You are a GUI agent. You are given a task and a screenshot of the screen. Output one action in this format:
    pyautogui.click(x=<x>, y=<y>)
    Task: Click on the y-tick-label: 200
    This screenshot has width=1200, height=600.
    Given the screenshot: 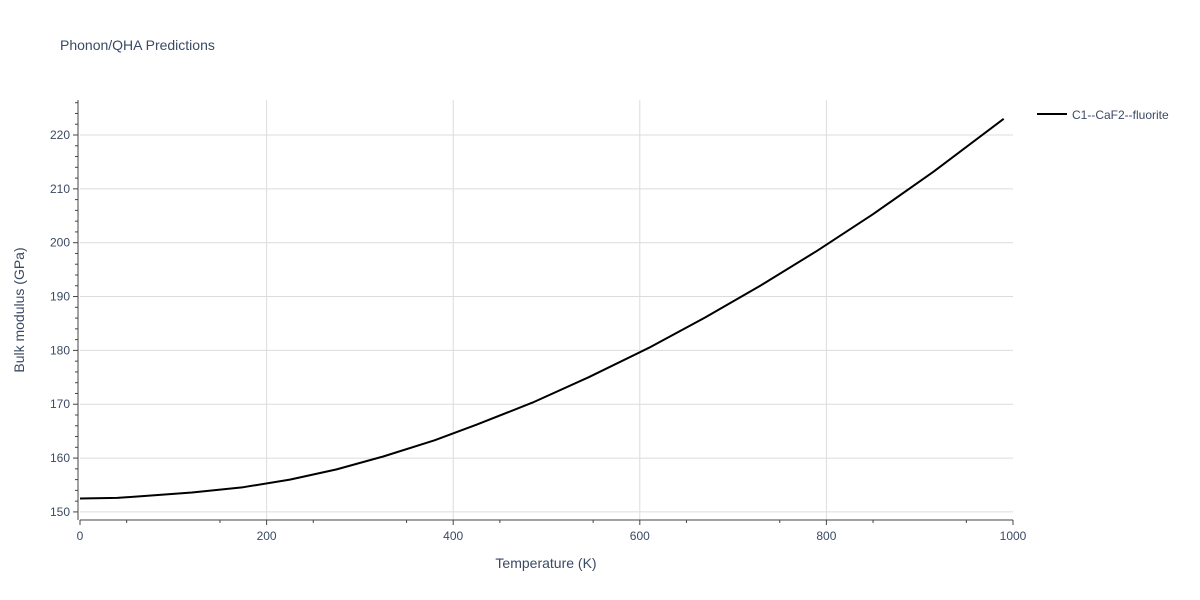 What is the action you would take?
    pyautogui.click(x=60, y=243)
    